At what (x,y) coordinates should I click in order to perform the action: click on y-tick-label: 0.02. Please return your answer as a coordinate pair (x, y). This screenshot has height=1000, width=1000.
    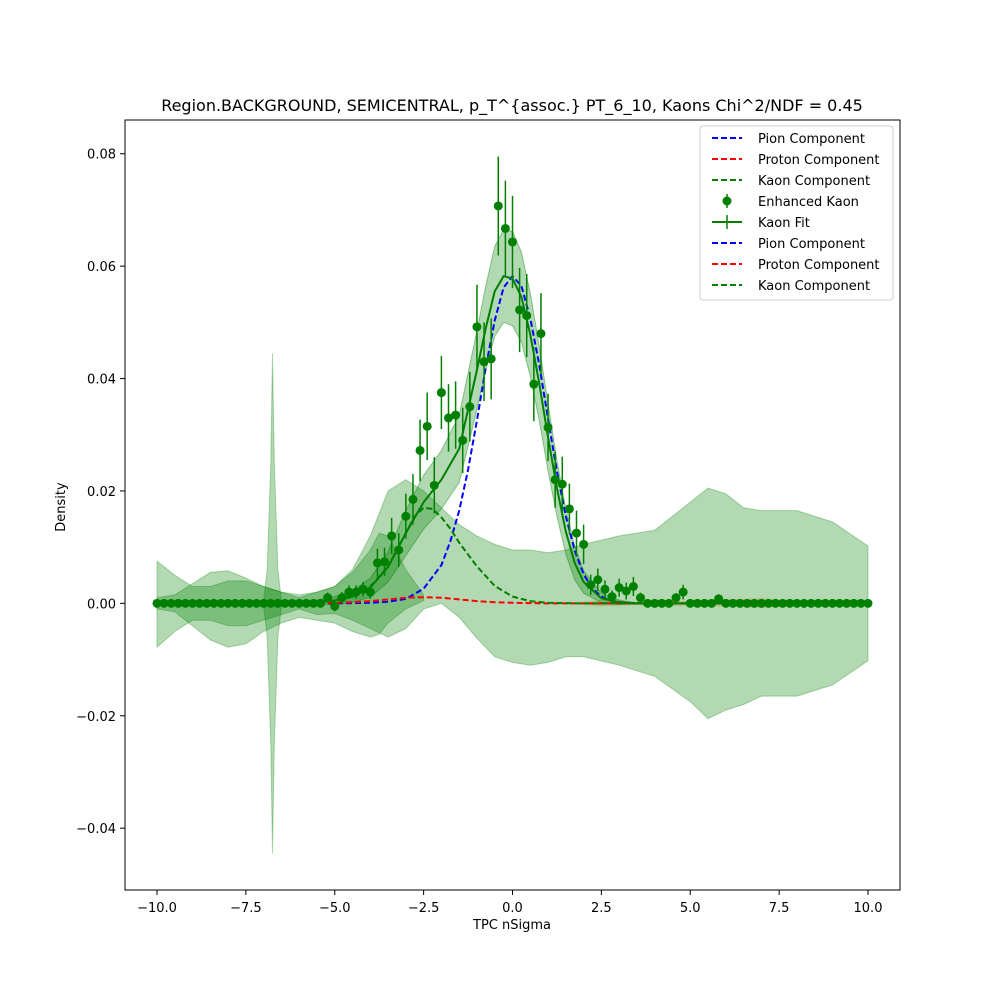
    Looking at the image, I should click on (101, 492).